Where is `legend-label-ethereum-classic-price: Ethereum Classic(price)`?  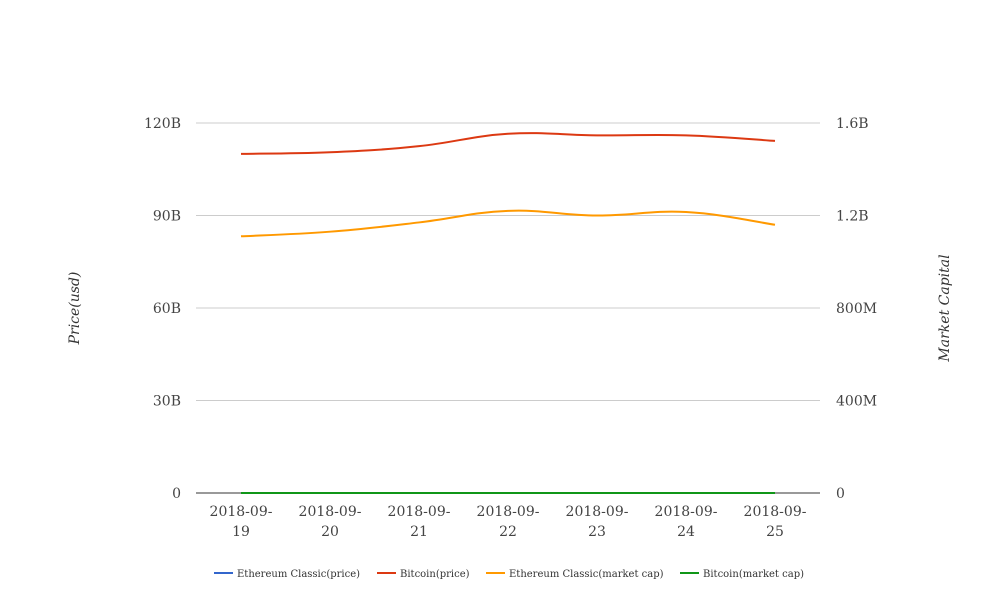 legend-label-ethereum-classic-price: Ethereum Classic(price) is located at coordinates (298, 574).